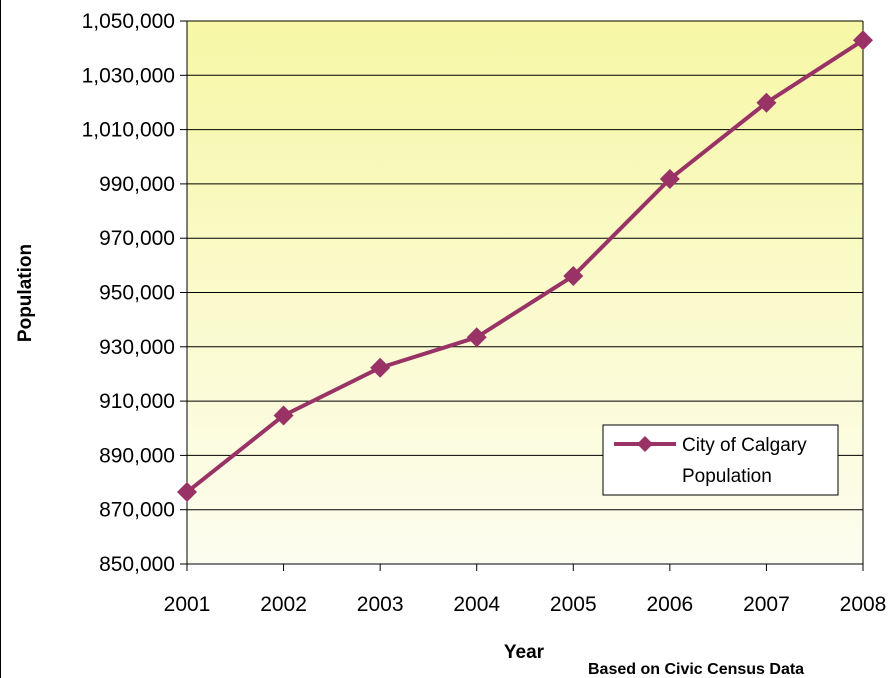 The image size is (896, 678). Describe the element at coordinates (137, 455) in the screenshot. I see `y-tick-label: 890,000` at that location.